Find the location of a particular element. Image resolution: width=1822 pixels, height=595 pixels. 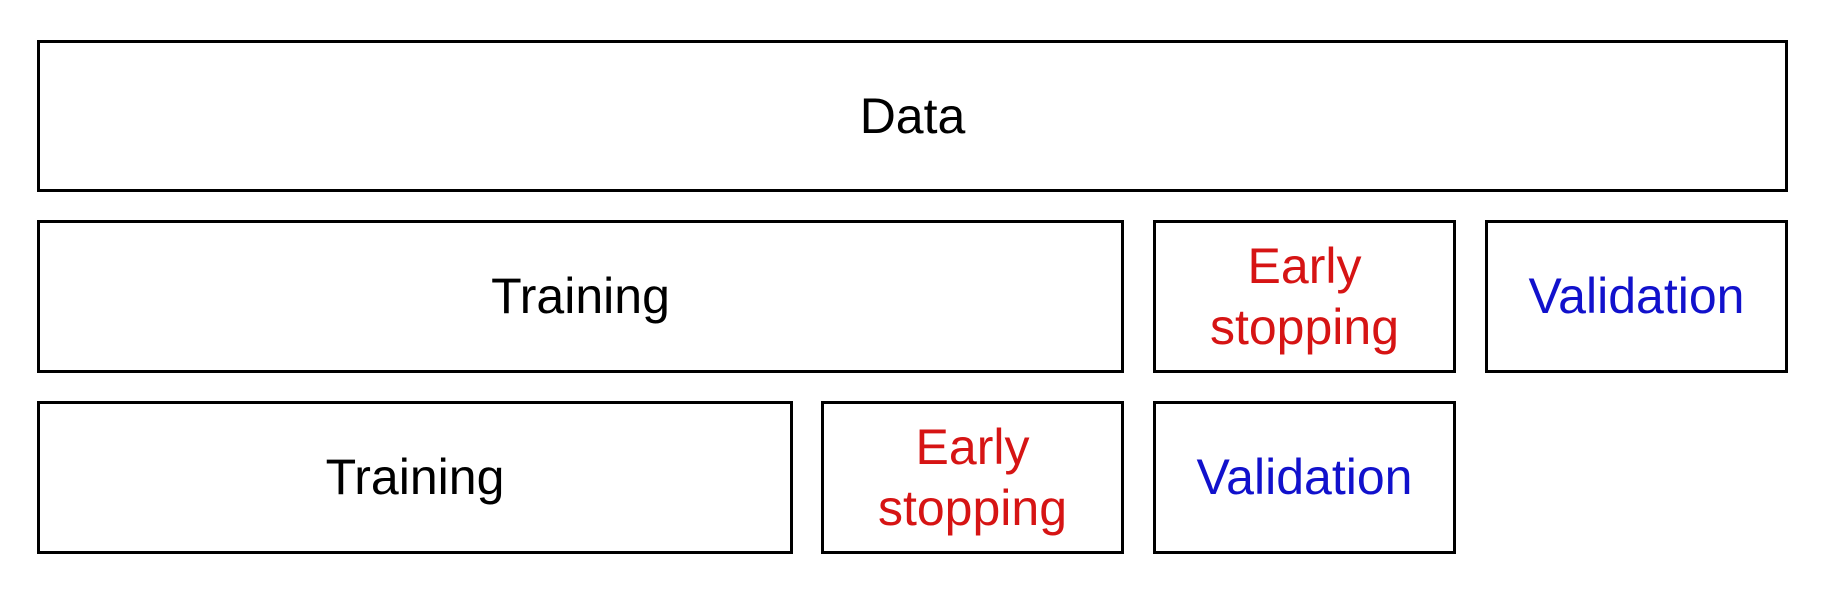

training-box-row3: Training is located at coordinates (415, 477).